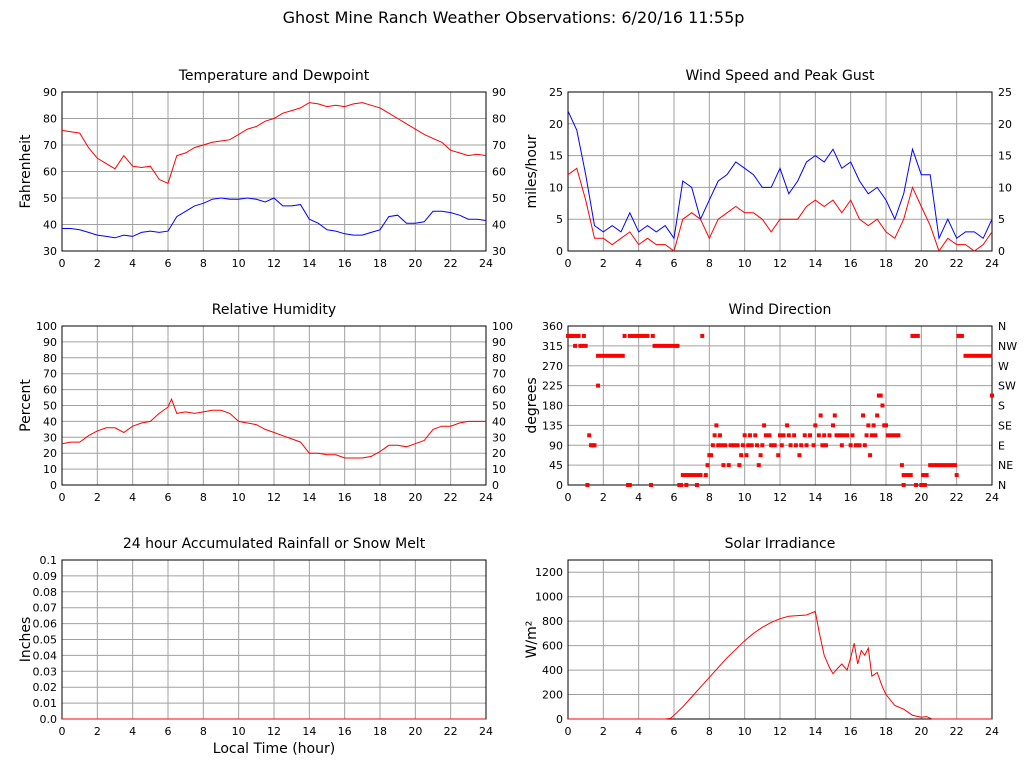  Describe the element at coordinates (556, 465) in the screenshot. I see `y-tick-label: 45` at that location.